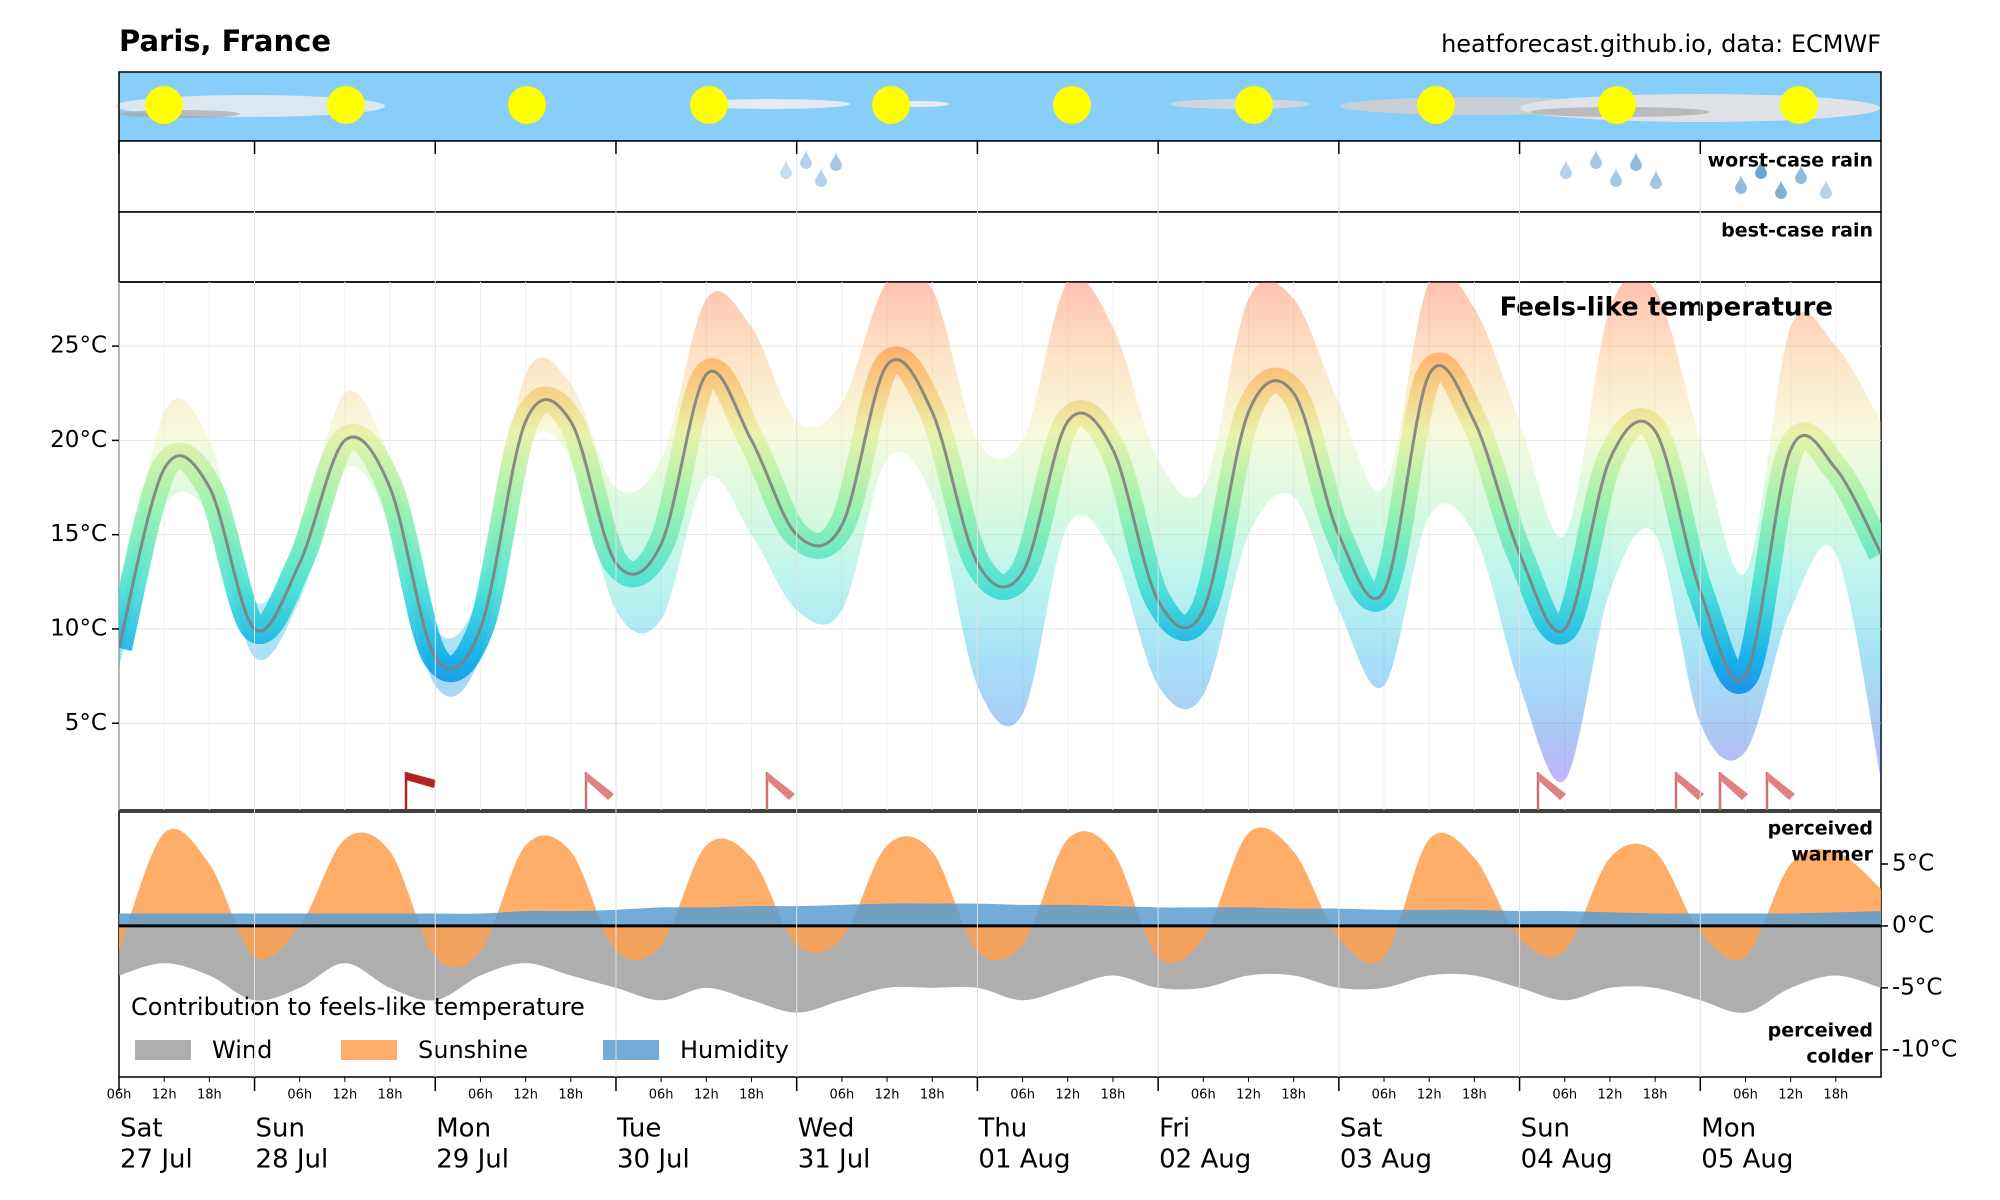  I want to click on y-tick-label: -10°C, so click(1924, 1049).